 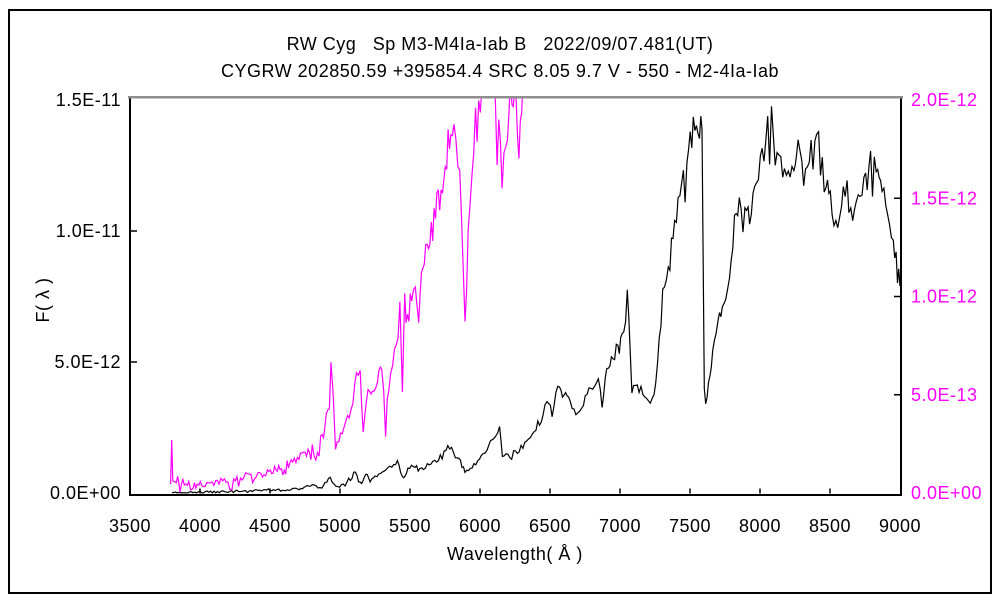 I want to click on x-tick-label: 9000, so click(x=900, y=526).